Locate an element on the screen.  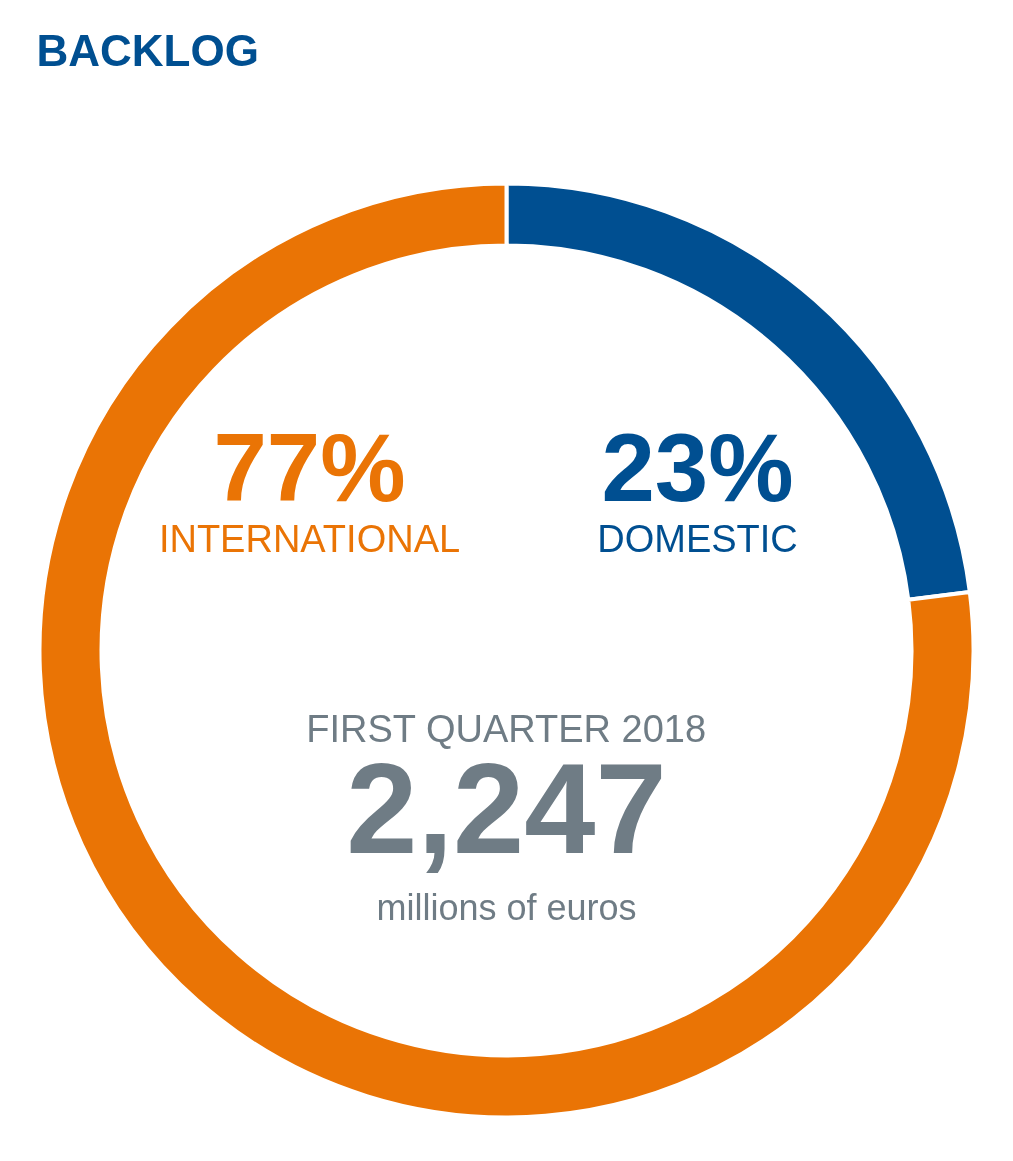
chart-title: BACKLOG is located at coordinates (147, 50).